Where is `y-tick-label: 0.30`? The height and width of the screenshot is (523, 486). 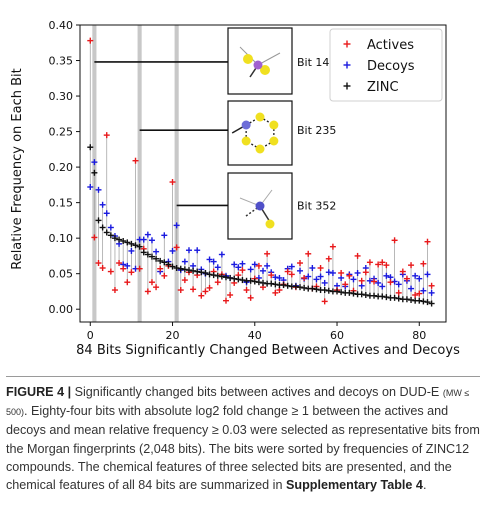 y-tick-label: 0.30 is located at coordinates (61, 96).